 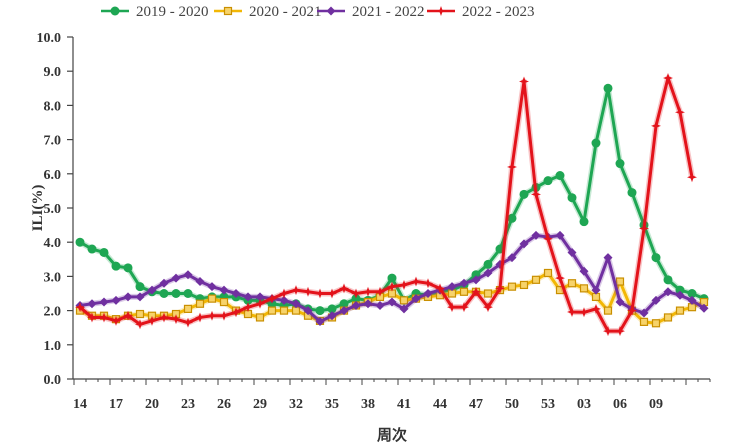 What do you see at coordinates (53, 243) in the screenshot?
I see `y-tick-label: 4.0` at bounding box center [53, 243].